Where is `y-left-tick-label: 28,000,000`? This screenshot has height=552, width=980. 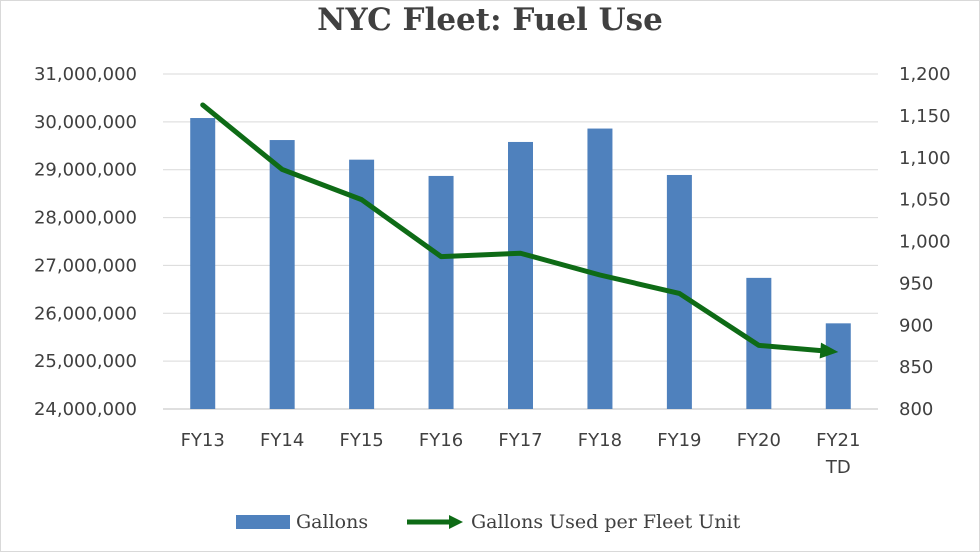 y-left-tick-label: 28,000,000 is located at coordinates (85, 218).